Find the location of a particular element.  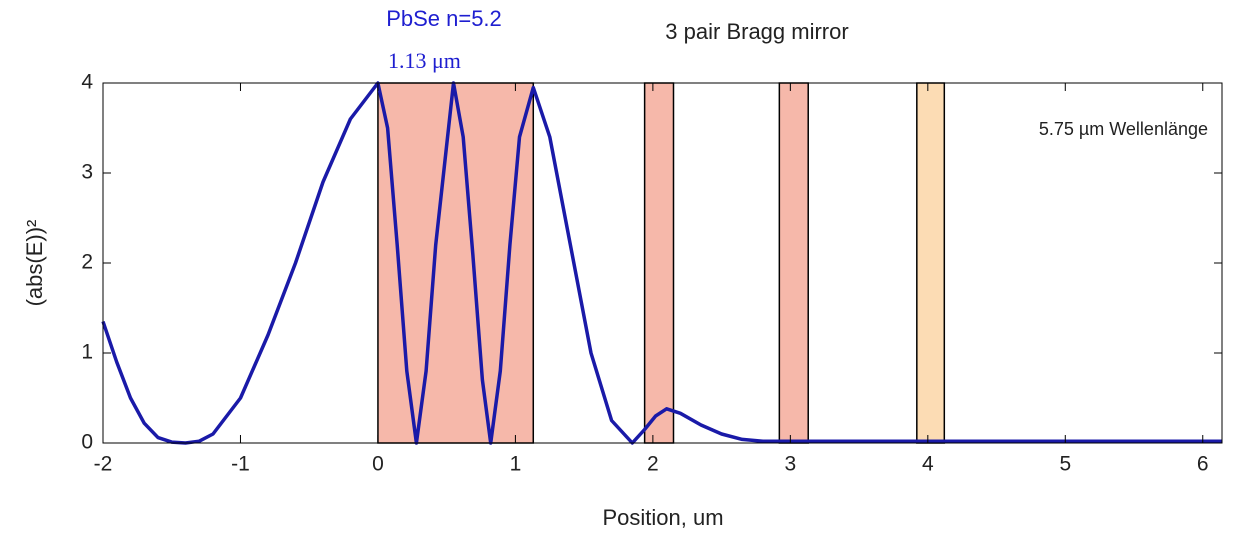

annotation: 1.13 μm is located at coordinates (424, 60).